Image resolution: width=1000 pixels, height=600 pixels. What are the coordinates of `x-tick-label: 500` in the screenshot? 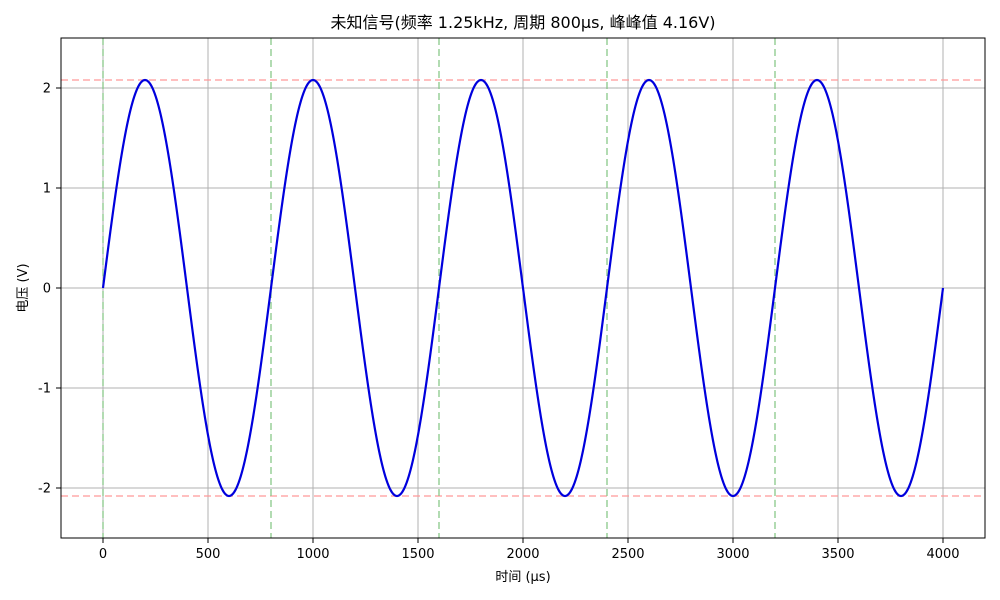 It's located at (208, 554).